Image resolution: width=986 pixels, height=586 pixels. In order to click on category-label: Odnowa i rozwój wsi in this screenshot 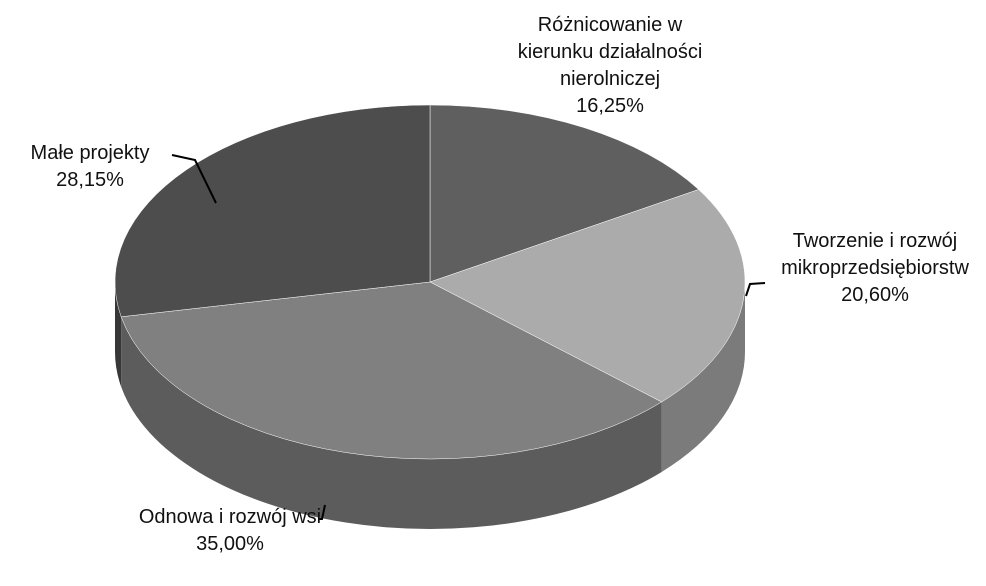, I will do `click(230, 517)`.